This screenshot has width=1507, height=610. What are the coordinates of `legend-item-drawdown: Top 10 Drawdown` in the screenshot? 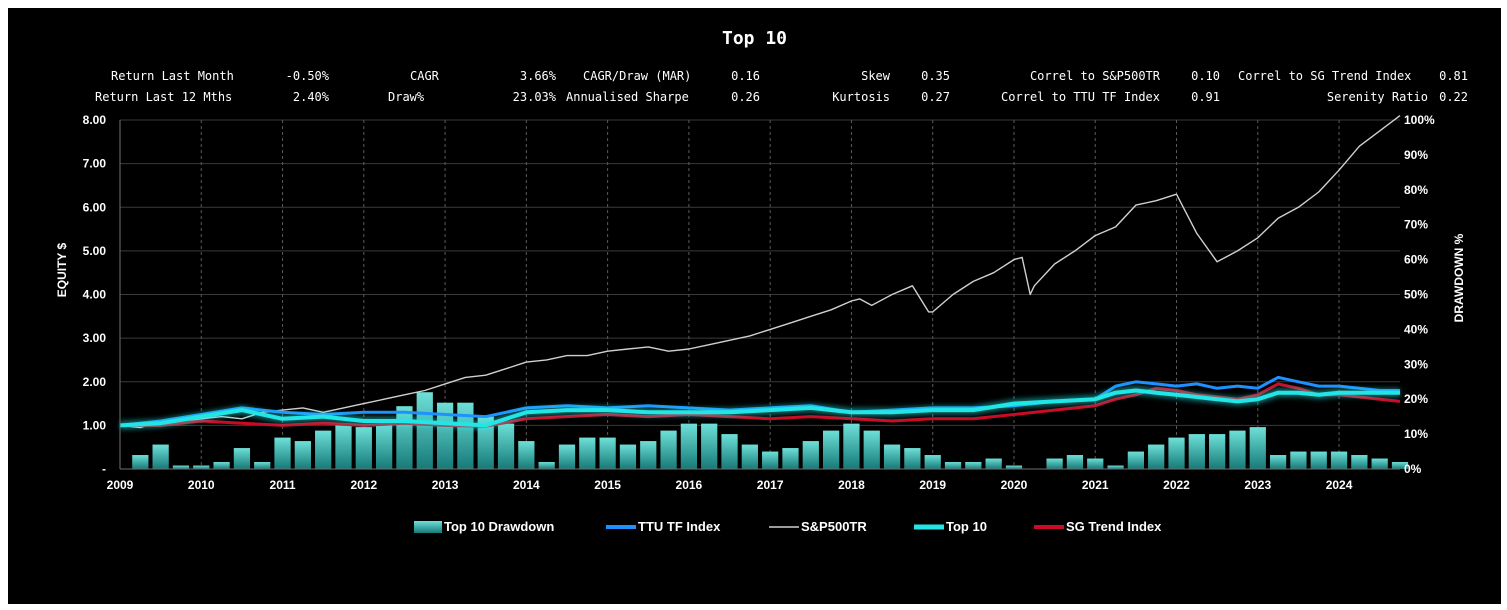 It's located at (484, 526).